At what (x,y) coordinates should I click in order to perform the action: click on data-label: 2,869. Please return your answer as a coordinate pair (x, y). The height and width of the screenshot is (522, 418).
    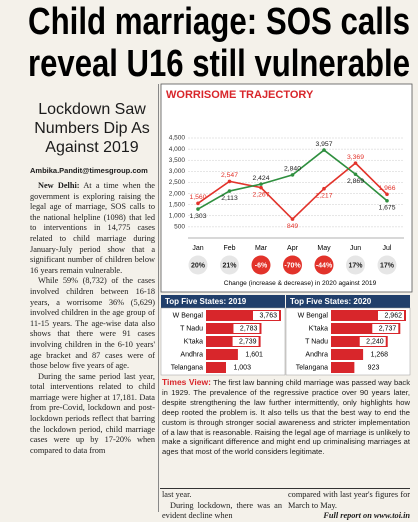
    Looking at the image, I should click on (355, 181).